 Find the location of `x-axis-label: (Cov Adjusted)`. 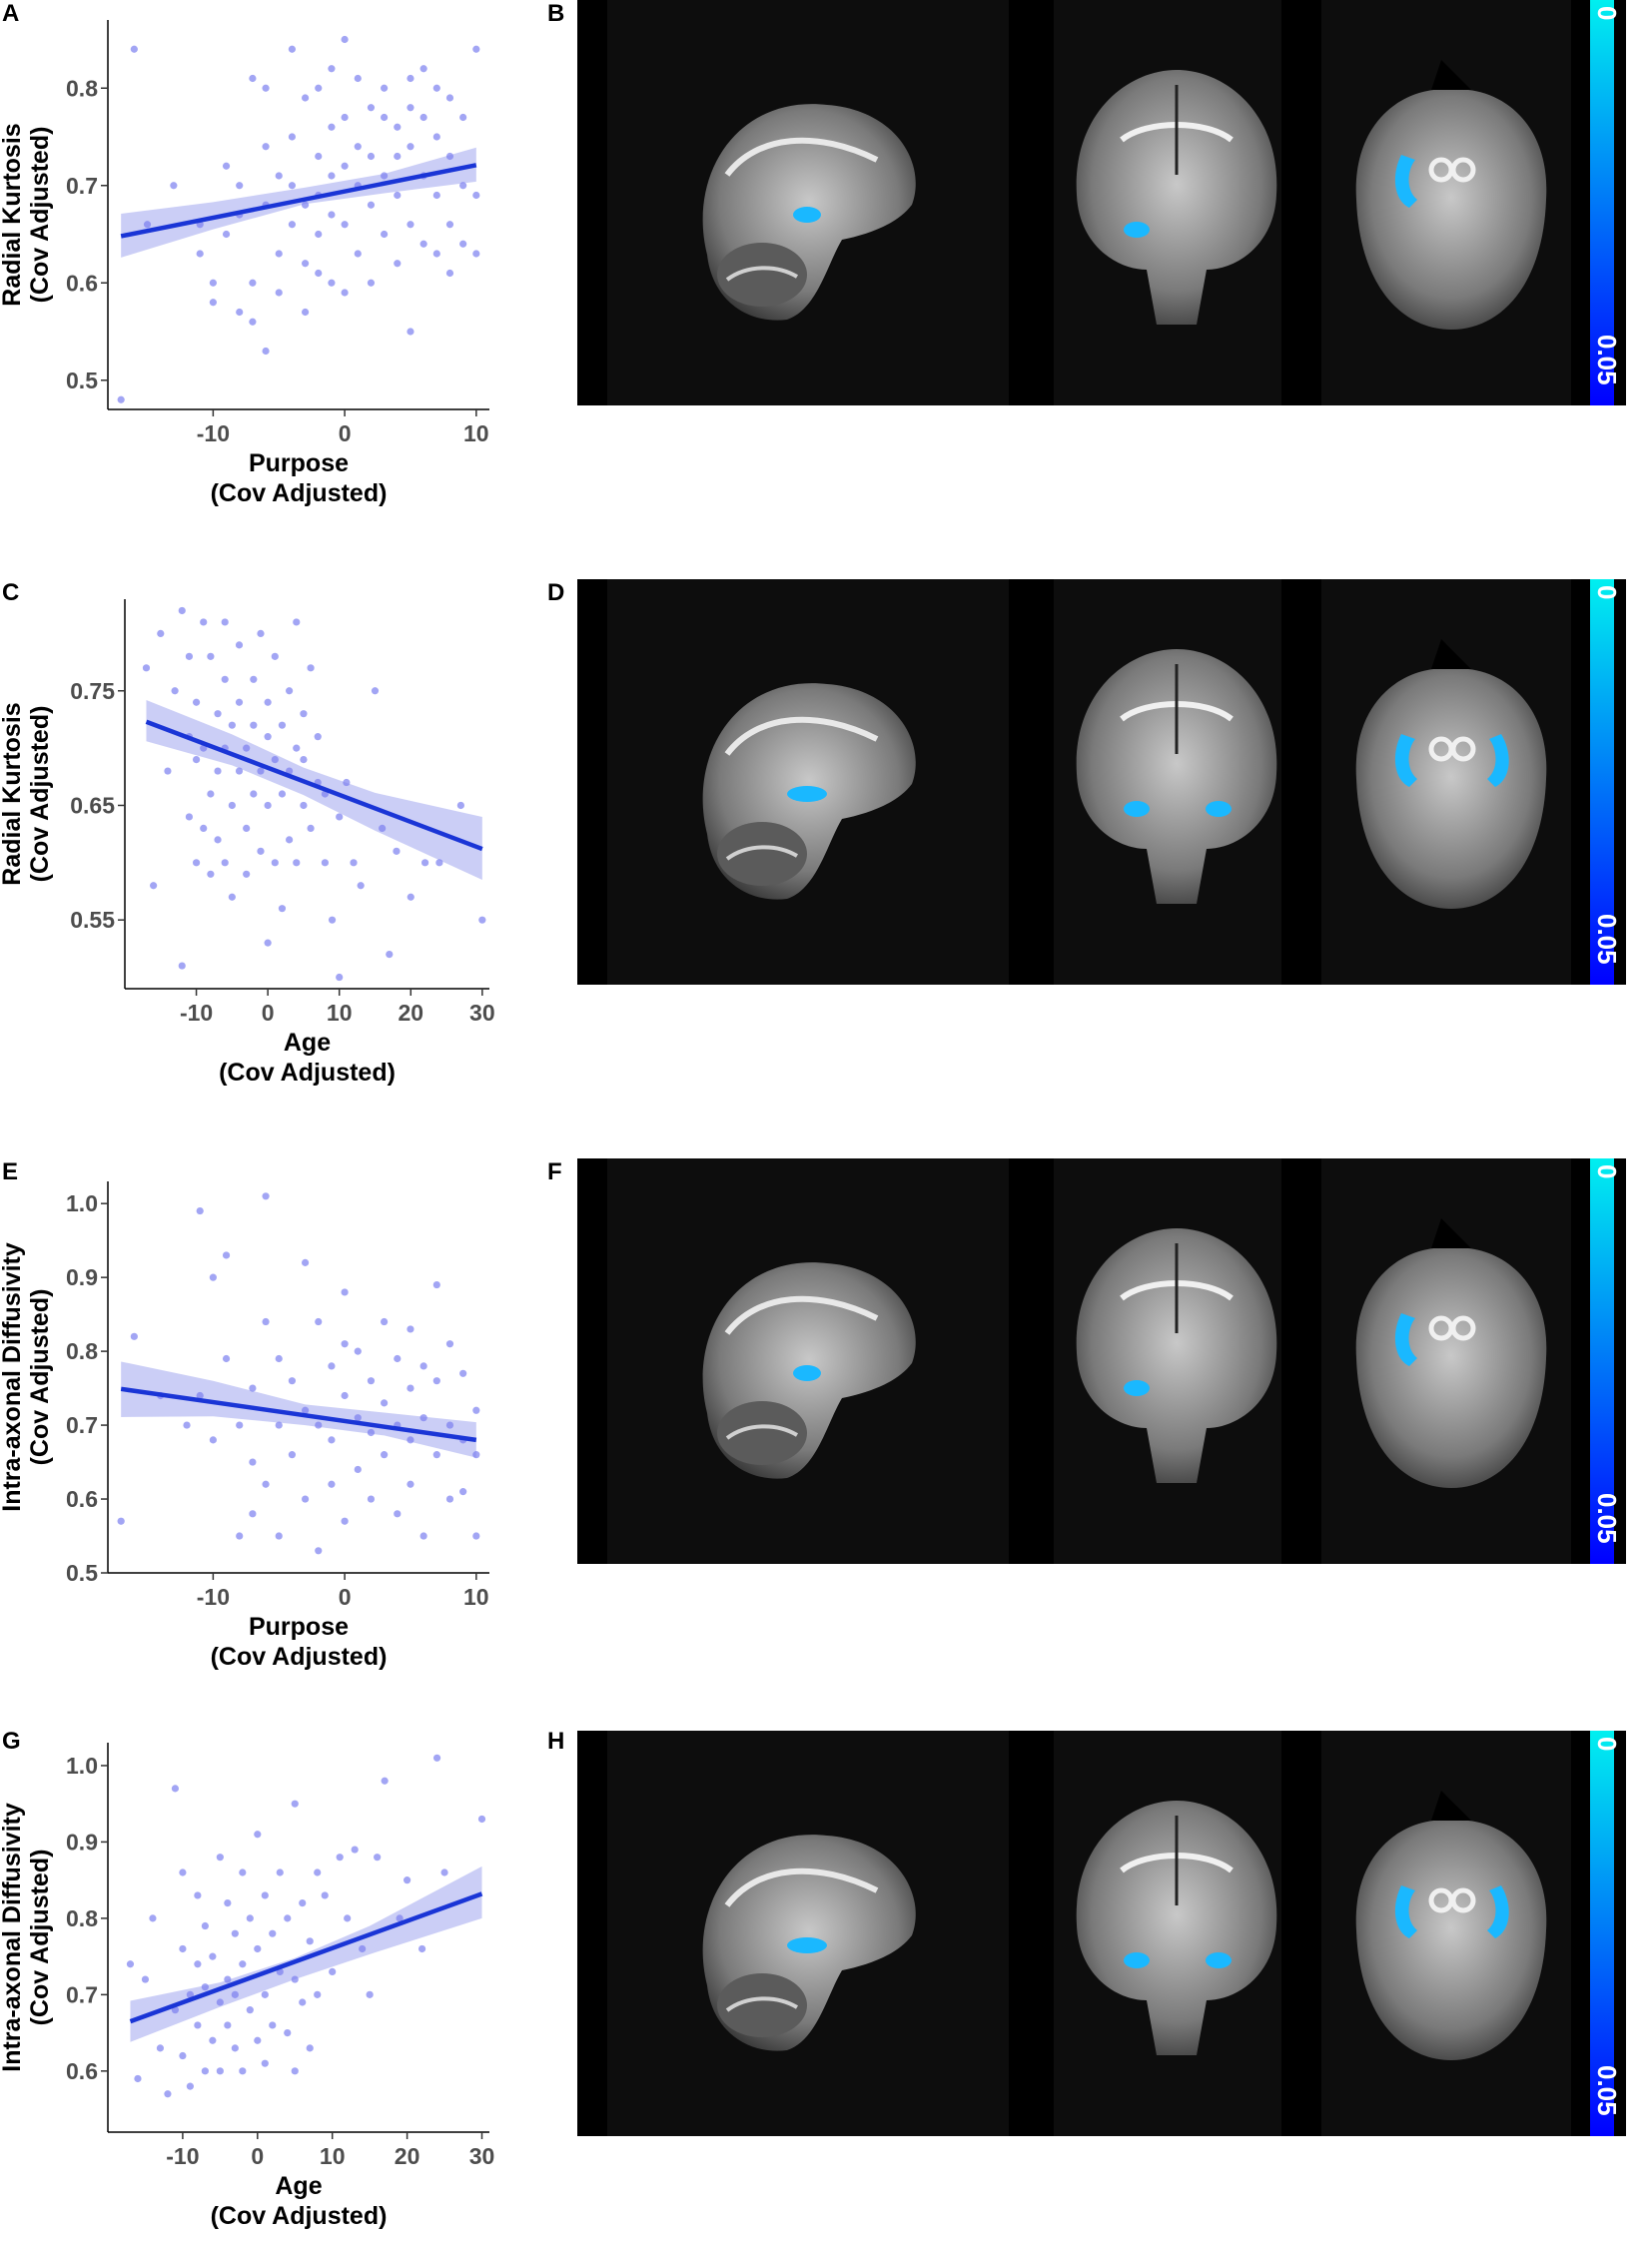

x-axis-label: (Cov Adjusted) is located at coordinates (299, 2216).